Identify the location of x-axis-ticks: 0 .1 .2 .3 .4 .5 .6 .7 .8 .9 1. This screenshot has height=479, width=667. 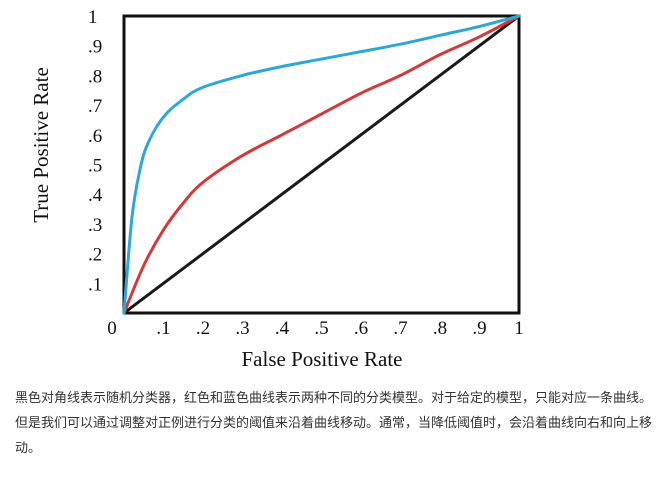
(315, 328).